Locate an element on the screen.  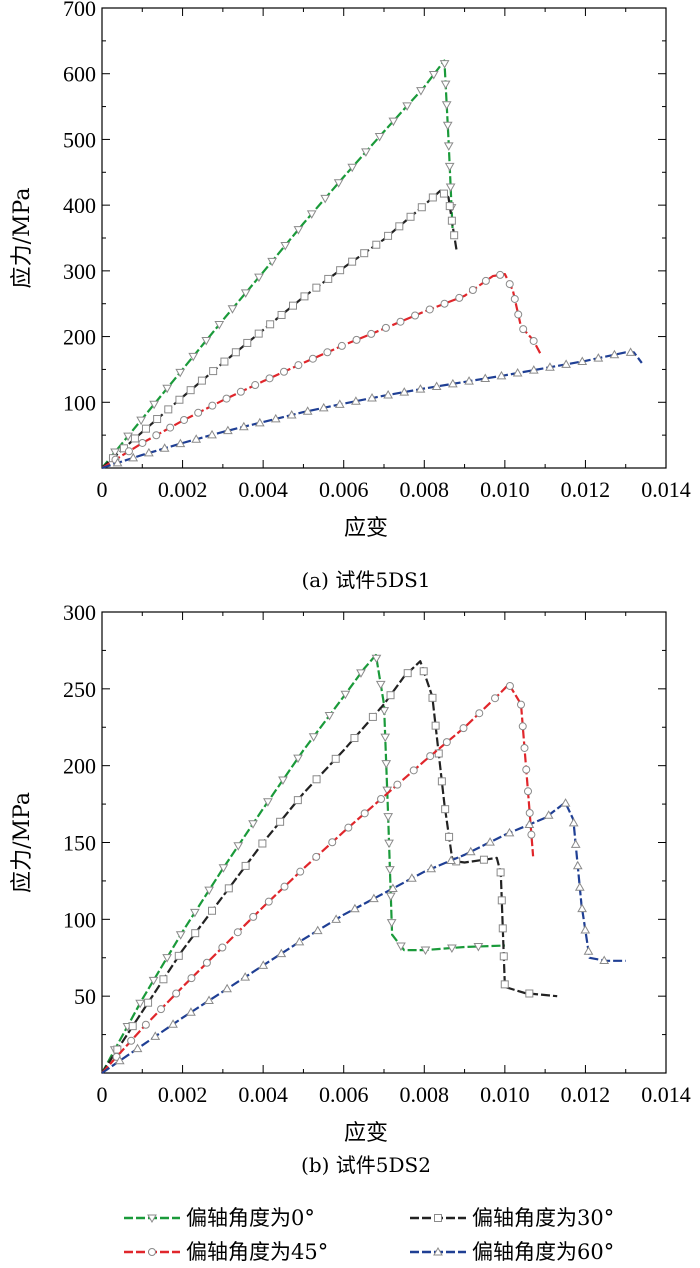
legend-item: 偏轴角度为30° is located at coordinates (512, 1218).